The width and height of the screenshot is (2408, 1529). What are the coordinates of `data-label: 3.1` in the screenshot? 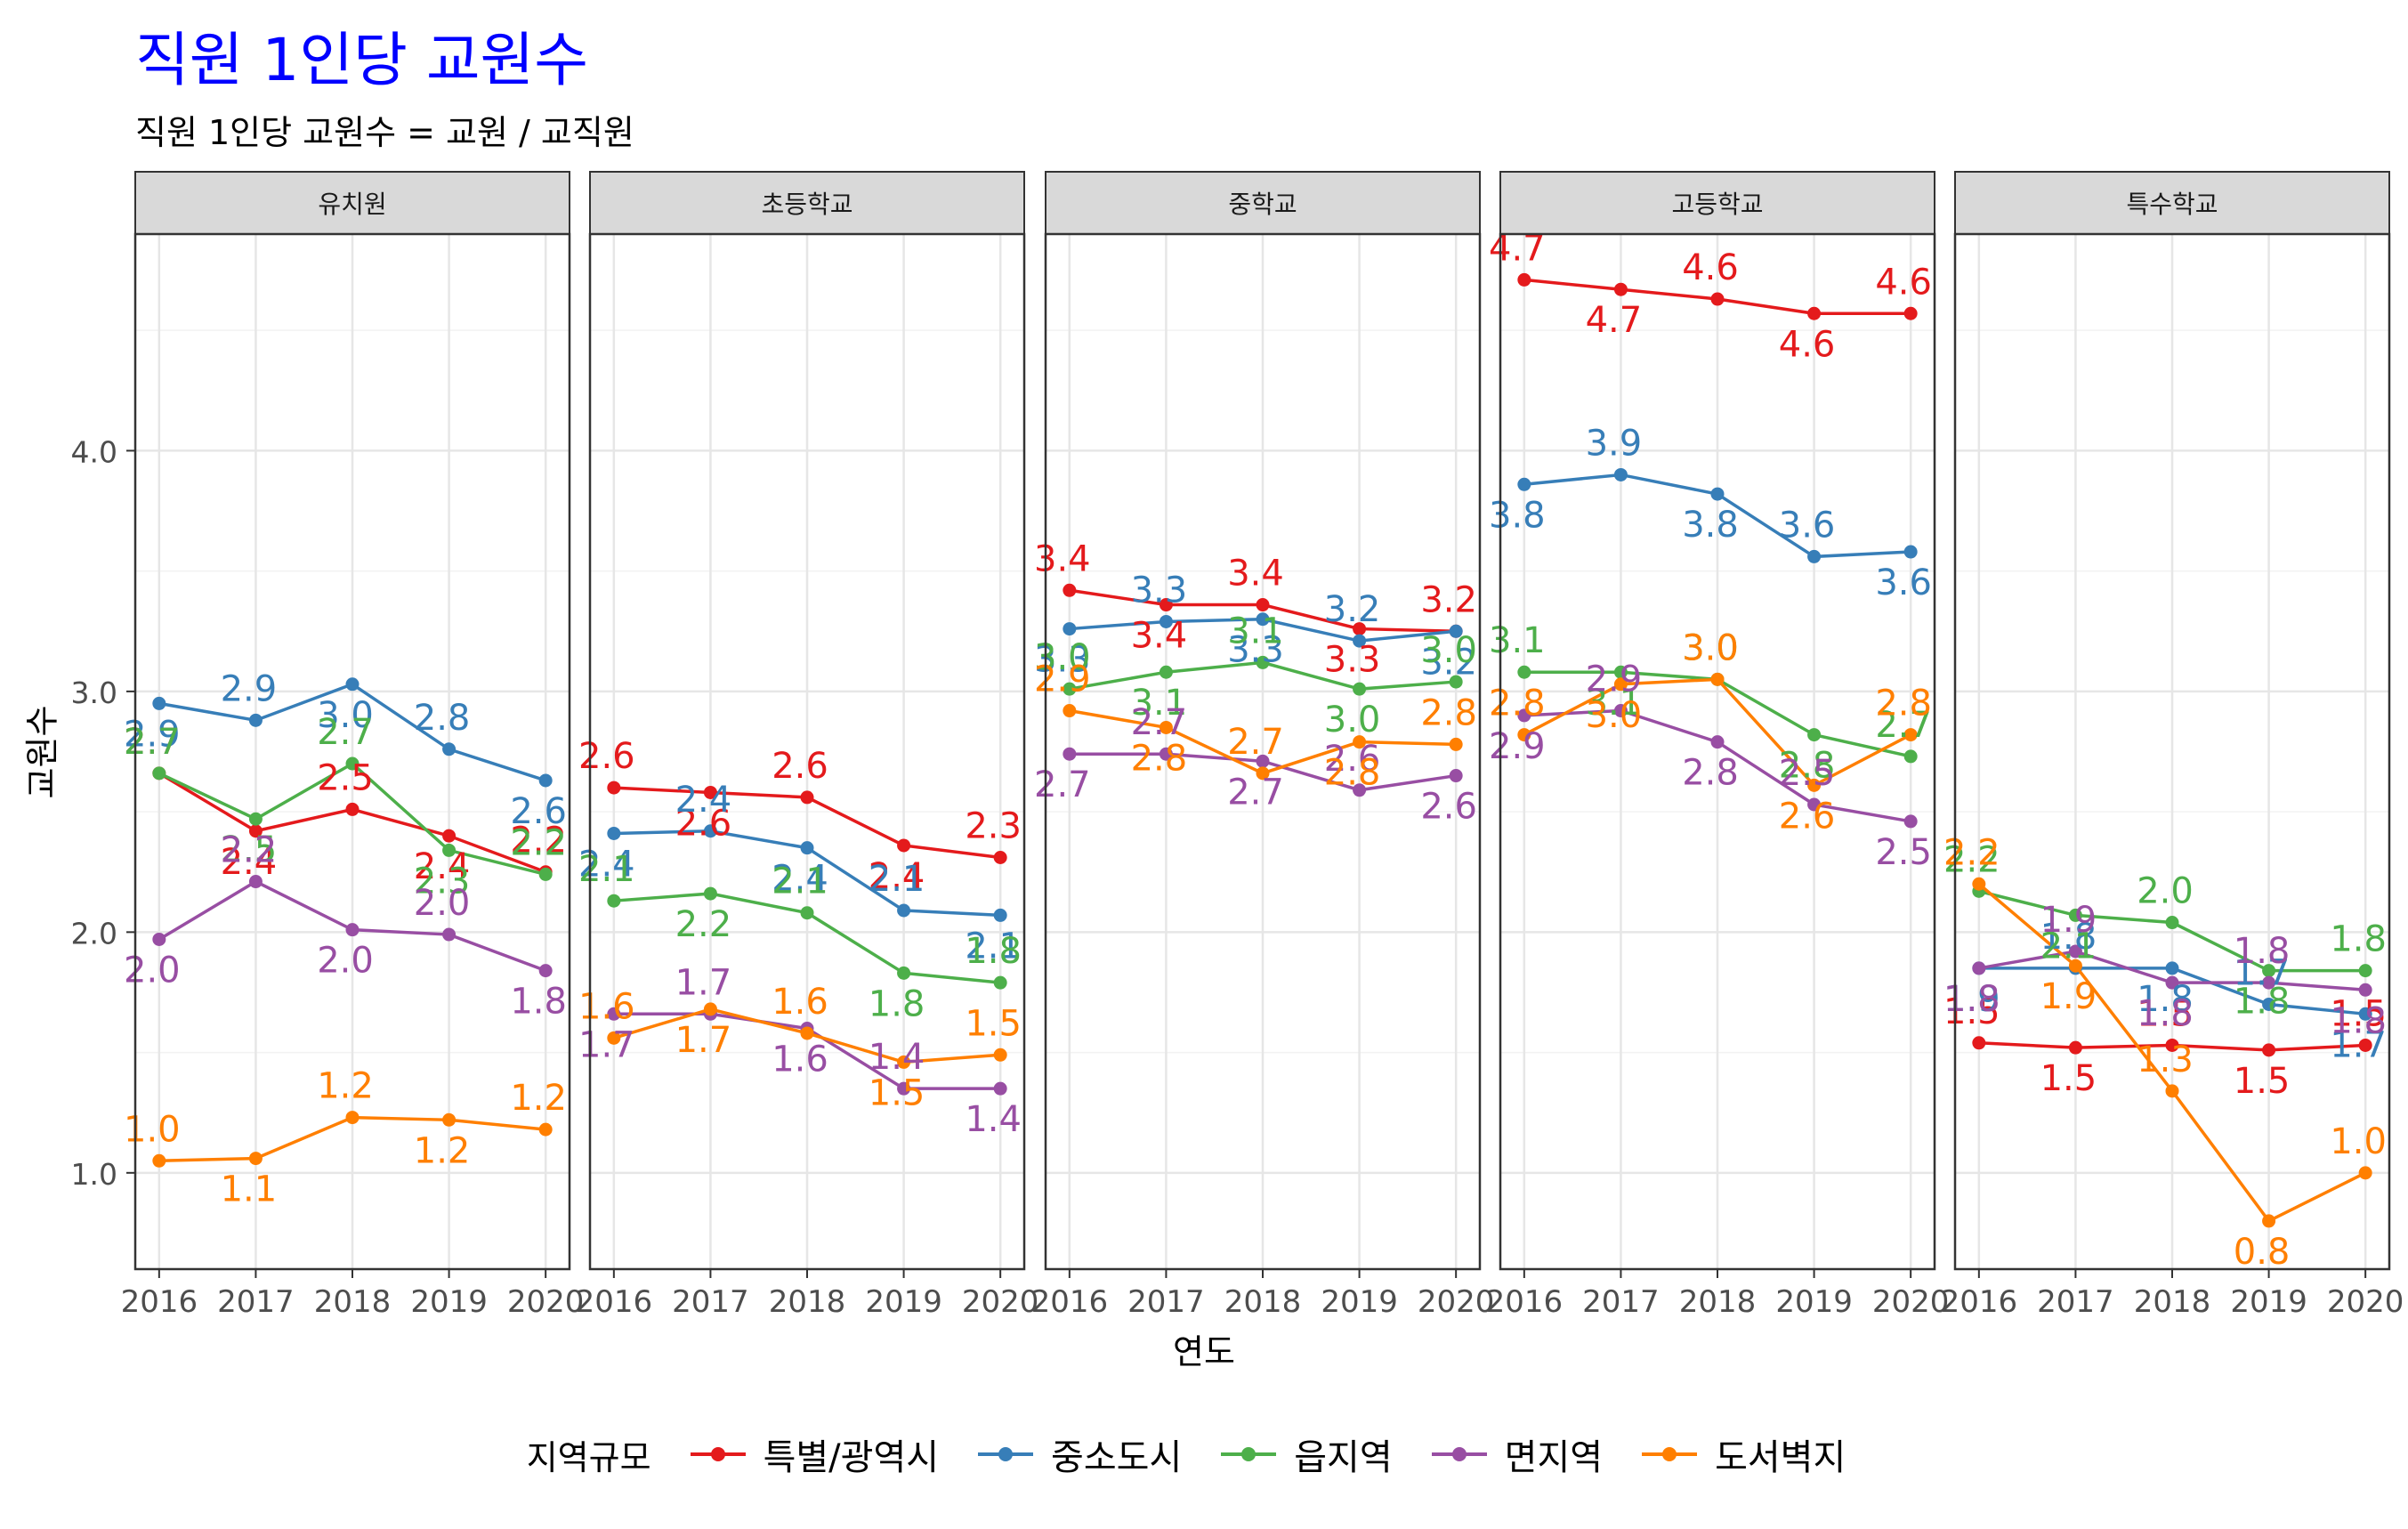 It's located at (1159, 703).